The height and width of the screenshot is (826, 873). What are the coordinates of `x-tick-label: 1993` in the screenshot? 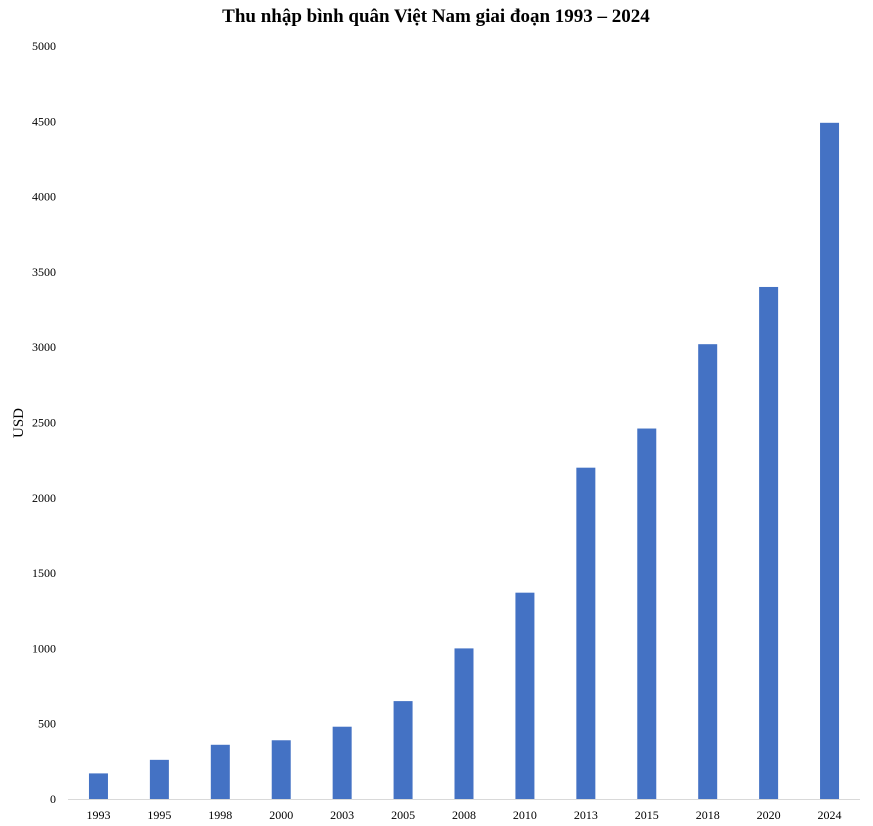 It's located at (98, 815).